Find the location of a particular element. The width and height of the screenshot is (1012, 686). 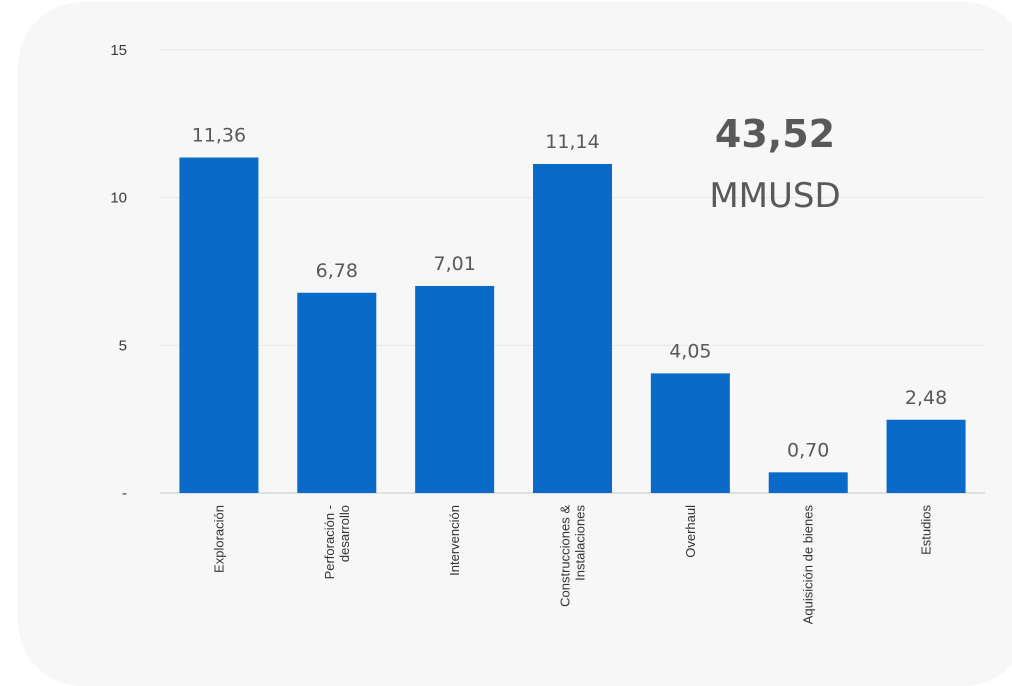

data-label: 11,14 is located at coordinates (572, 142).